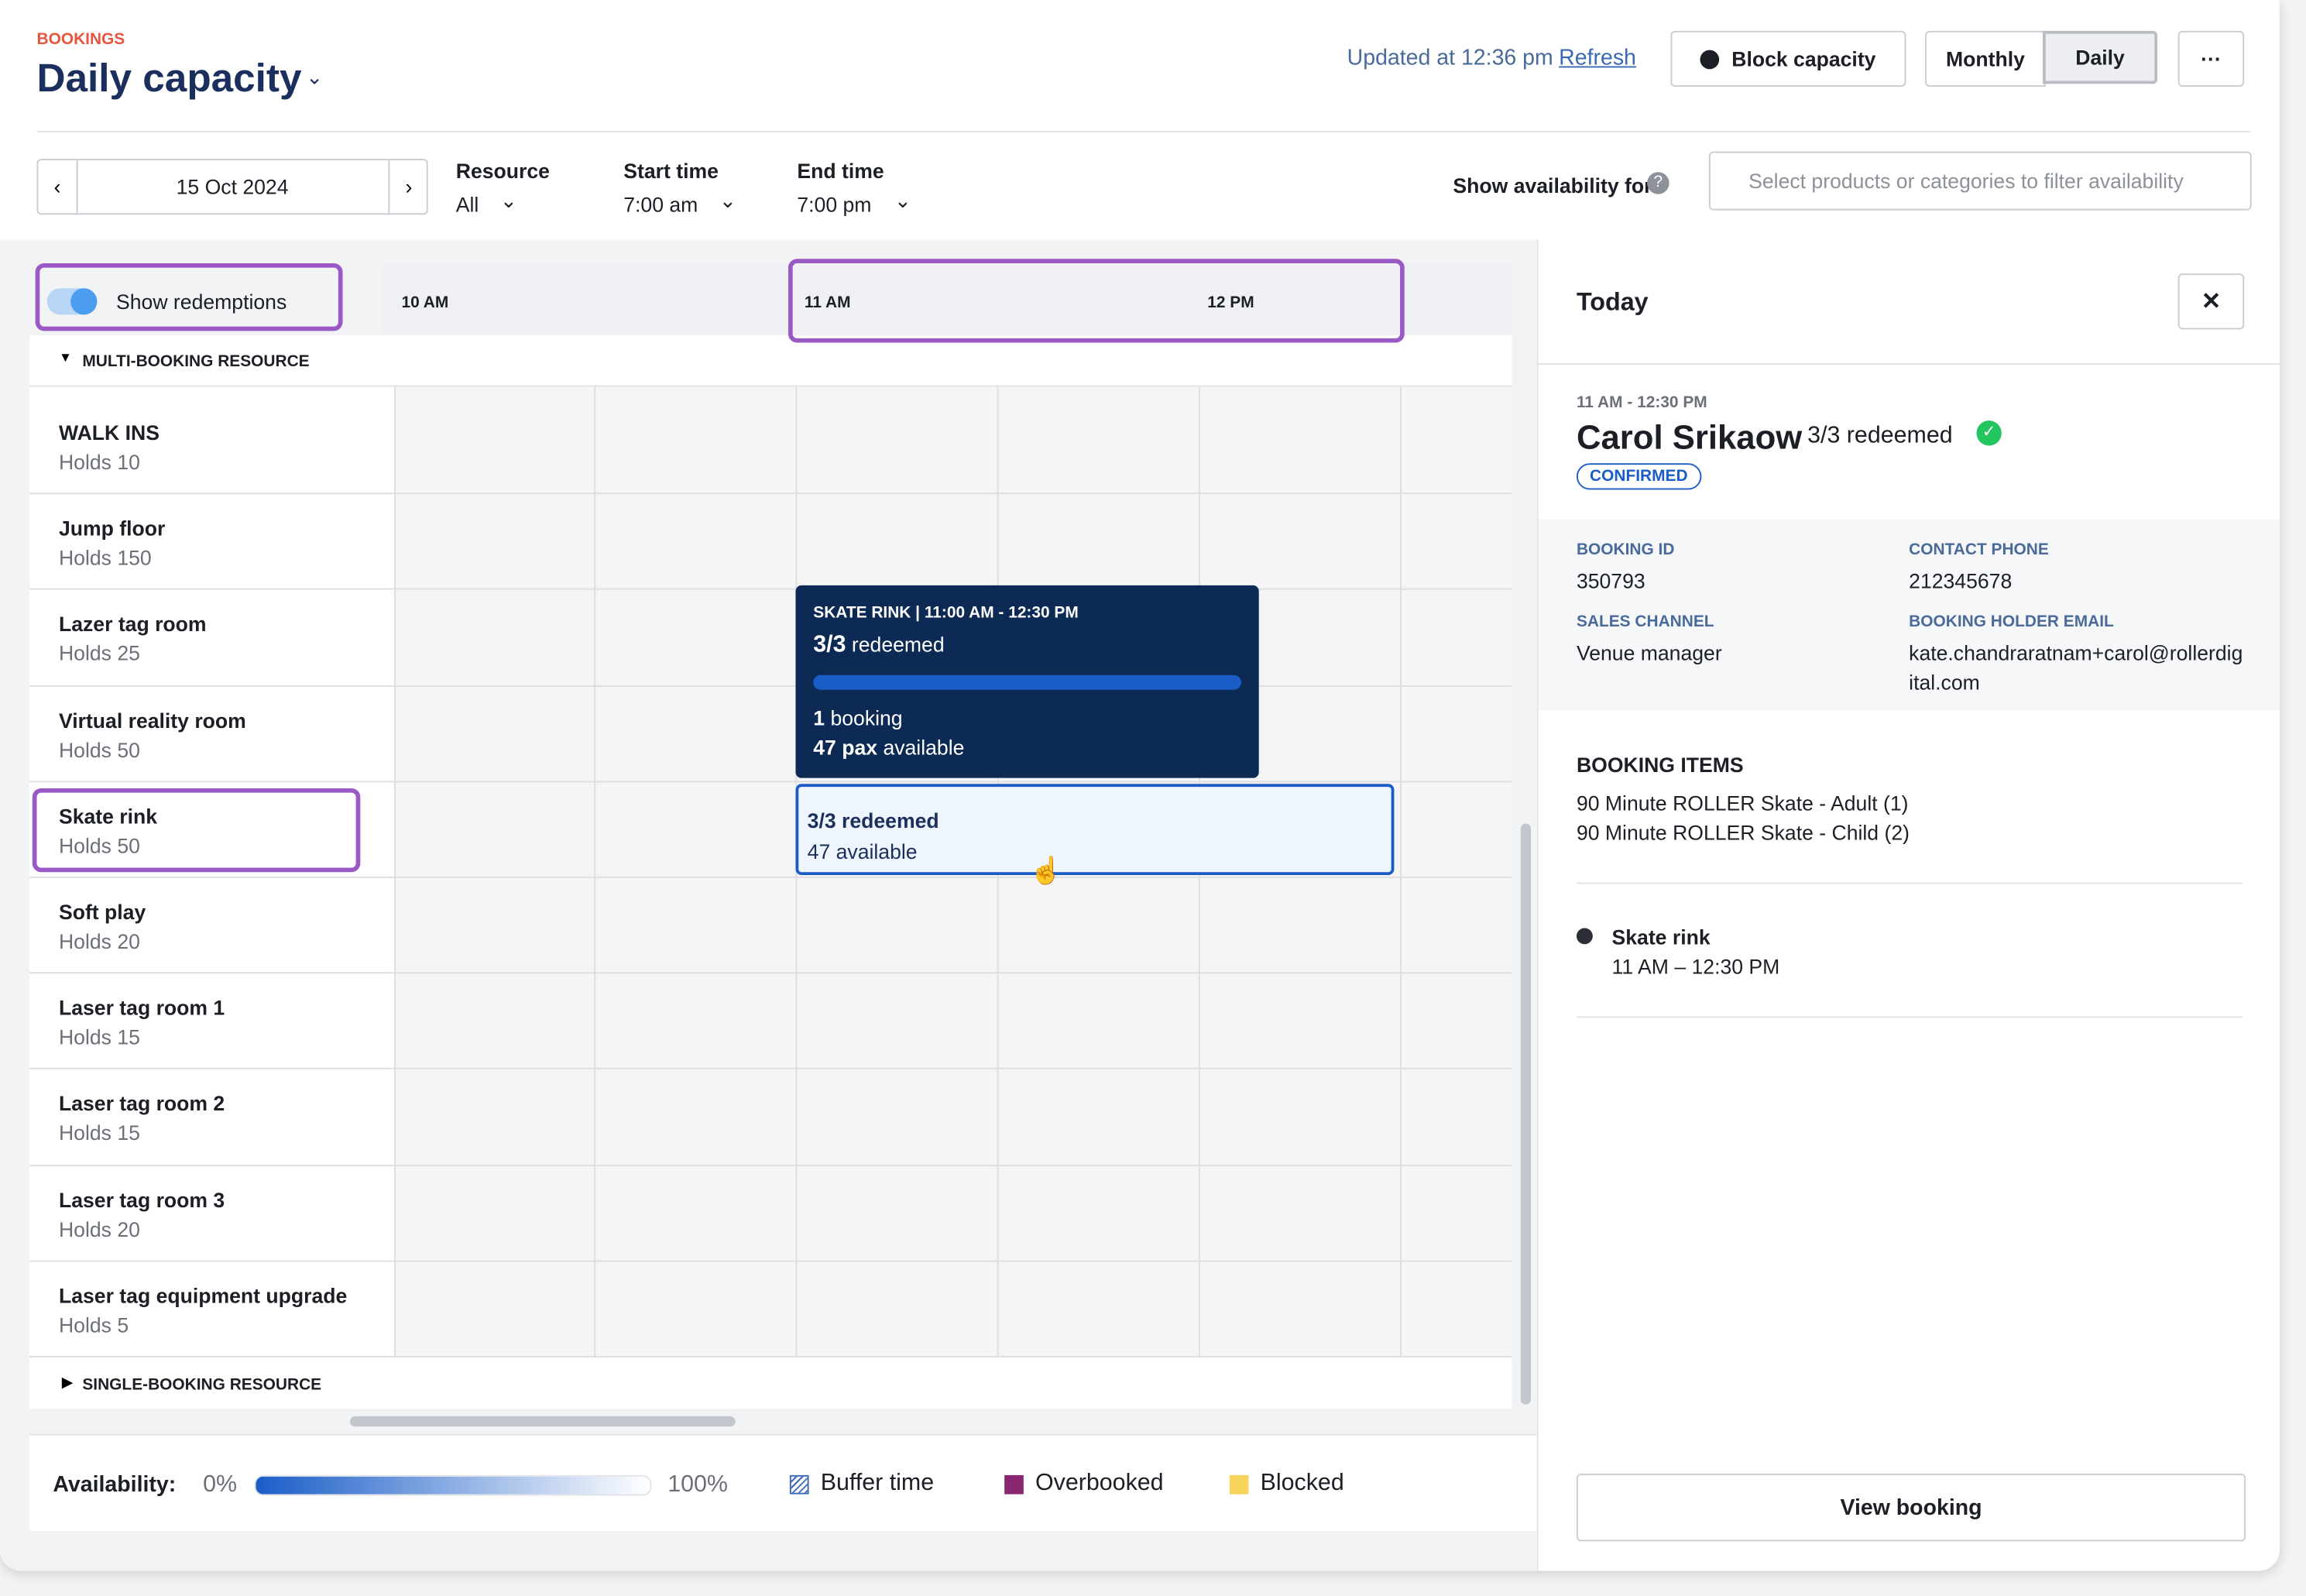 This screenshot has height=1596, width=2306. I want to click on availability-filter-label: Show availability for:, so click(1556, 185).